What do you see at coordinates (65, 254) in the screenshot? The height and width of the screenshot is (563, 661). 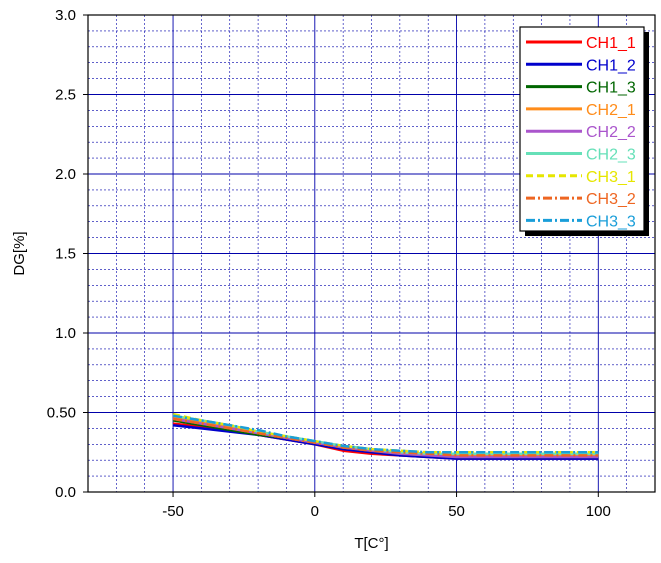 I see `y-tick-label: 1.5` at bounding box center [65, 254].